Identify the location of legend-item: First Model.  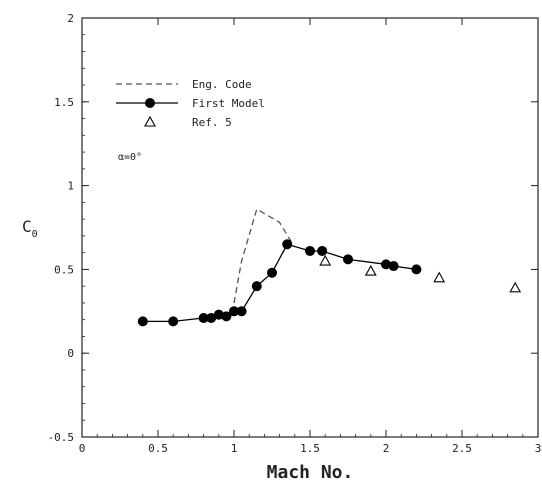
(190, 103).